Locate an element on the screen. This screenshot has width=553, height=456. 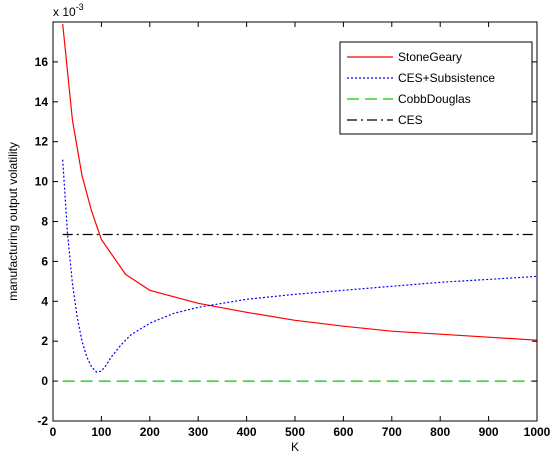
y-axis-label: manufacturing output volatility is located at coordinates (13, 221).